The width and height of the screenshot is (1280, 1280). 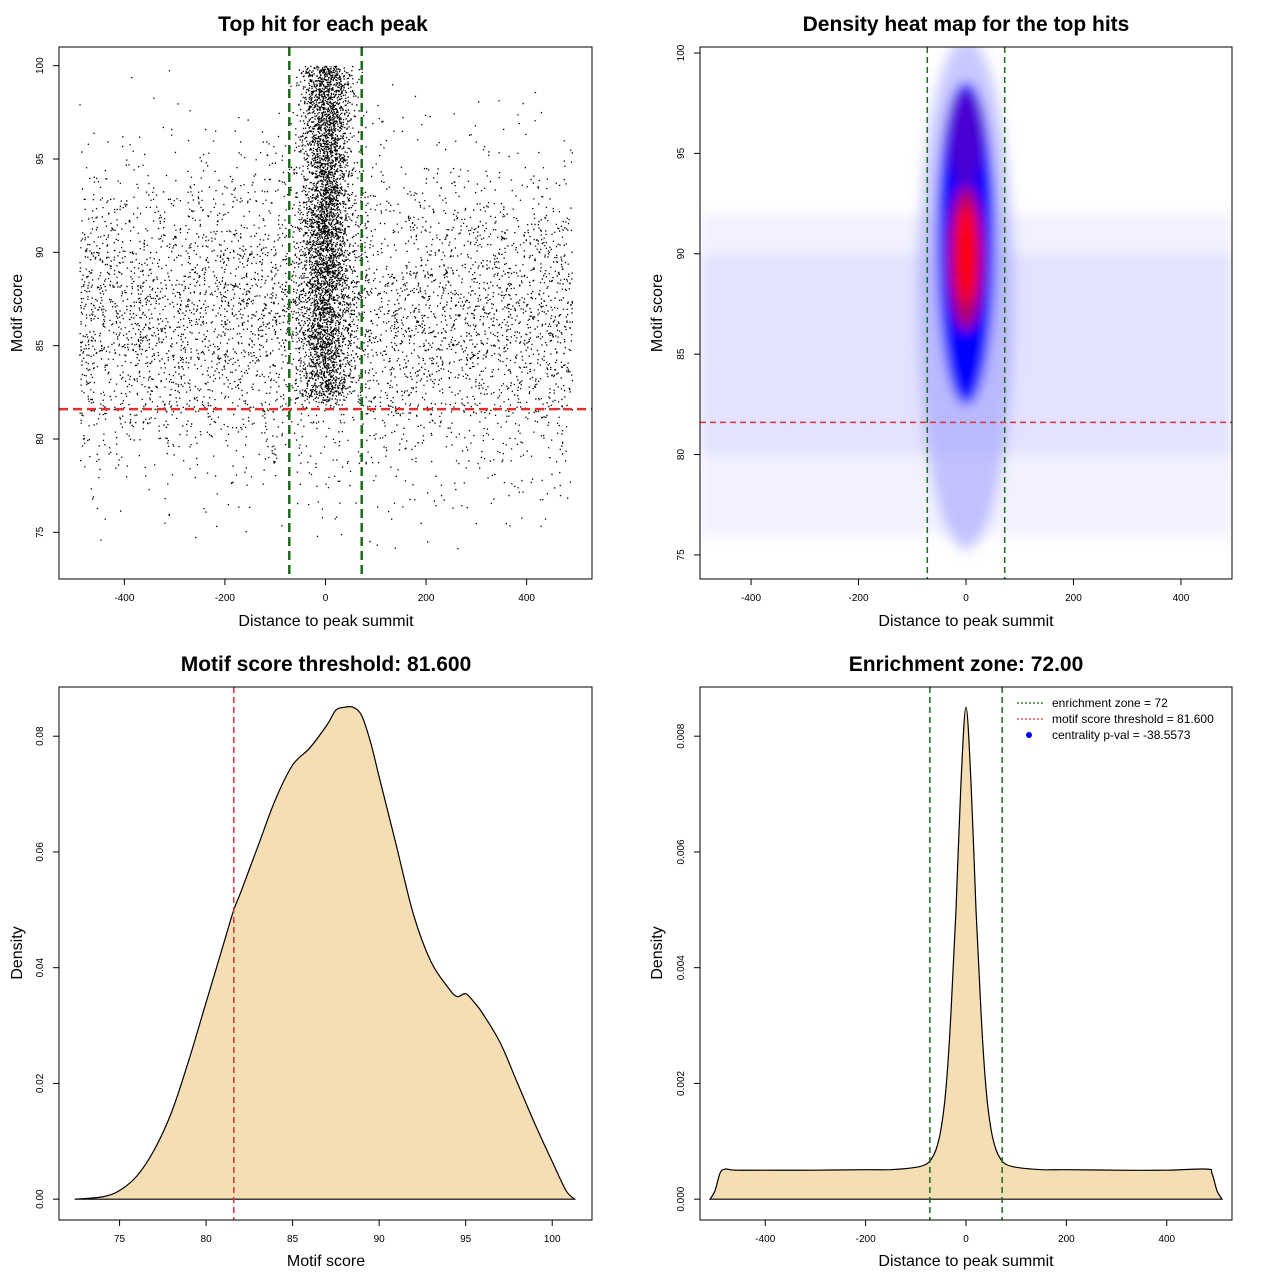 What do you see at coordinates (17, 952) in the screenshot?
I see `panel3-ylabel: Density` at bounding box center [17, 952].